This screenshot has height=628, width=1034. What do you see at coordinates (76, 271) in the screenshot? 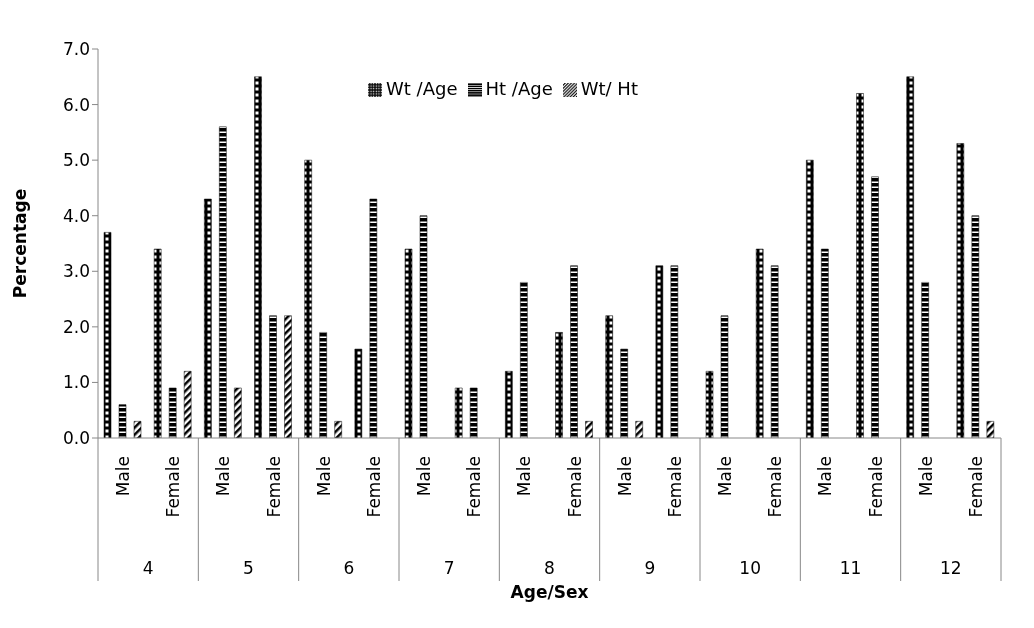
I see `y-tick-label: 3.0` at bounding box center [76, 271].